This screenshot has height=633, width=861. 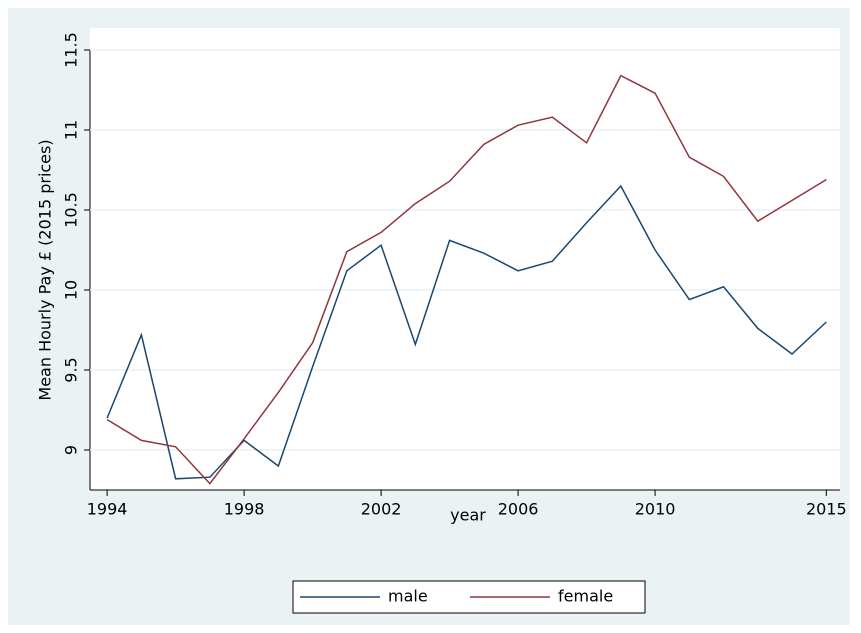 What do you see at coordinates (381, 509) in the screenshot?
I see `x-tick-label: 2002` at bounding box center [381, 509].